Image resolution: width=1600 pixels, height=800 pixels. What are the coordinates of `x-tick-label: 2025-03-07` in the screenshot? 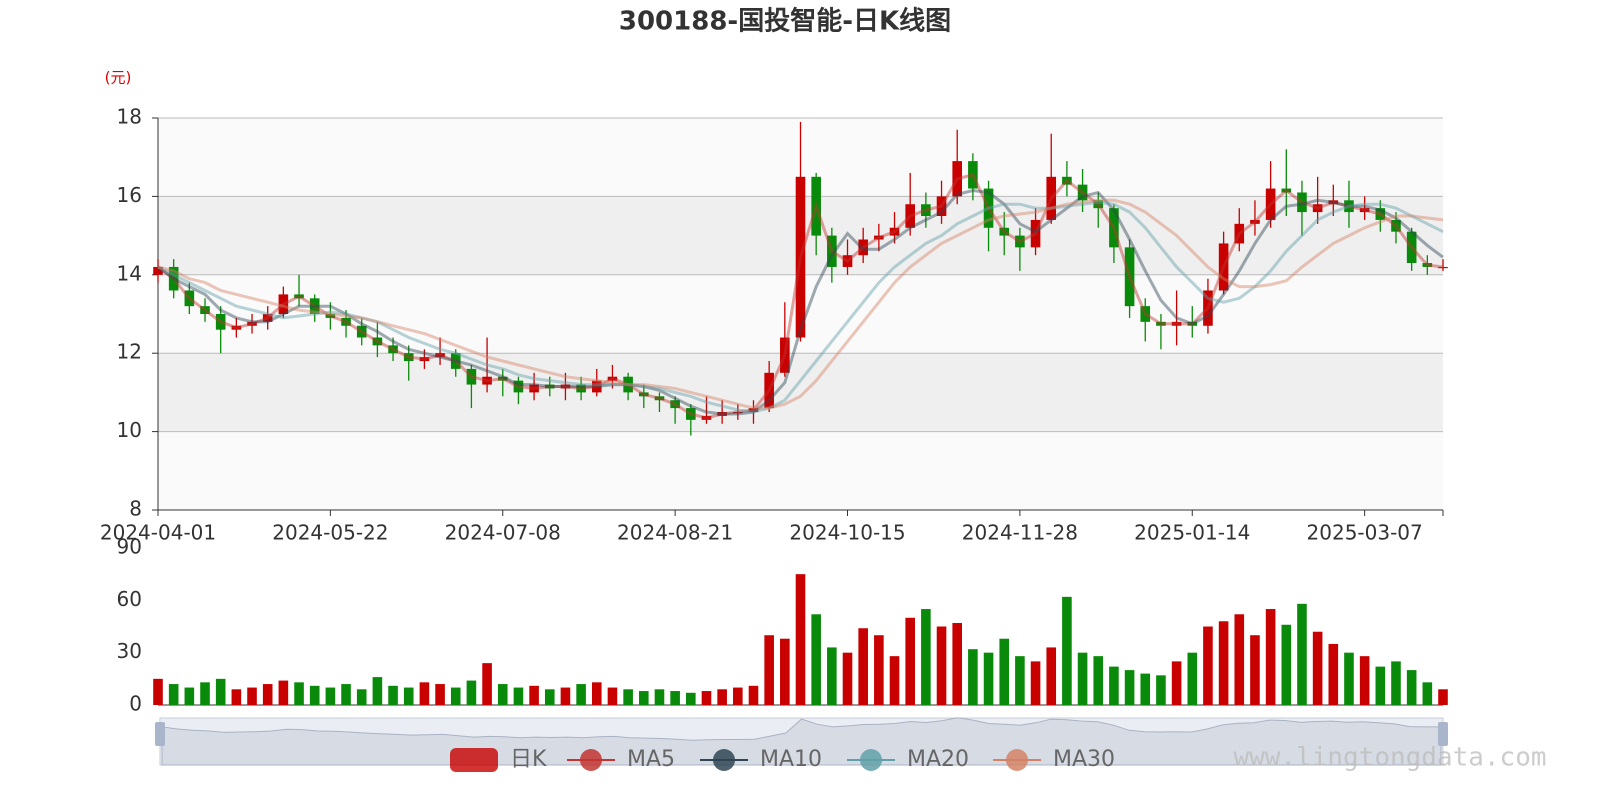 It's located at (1365, 533).